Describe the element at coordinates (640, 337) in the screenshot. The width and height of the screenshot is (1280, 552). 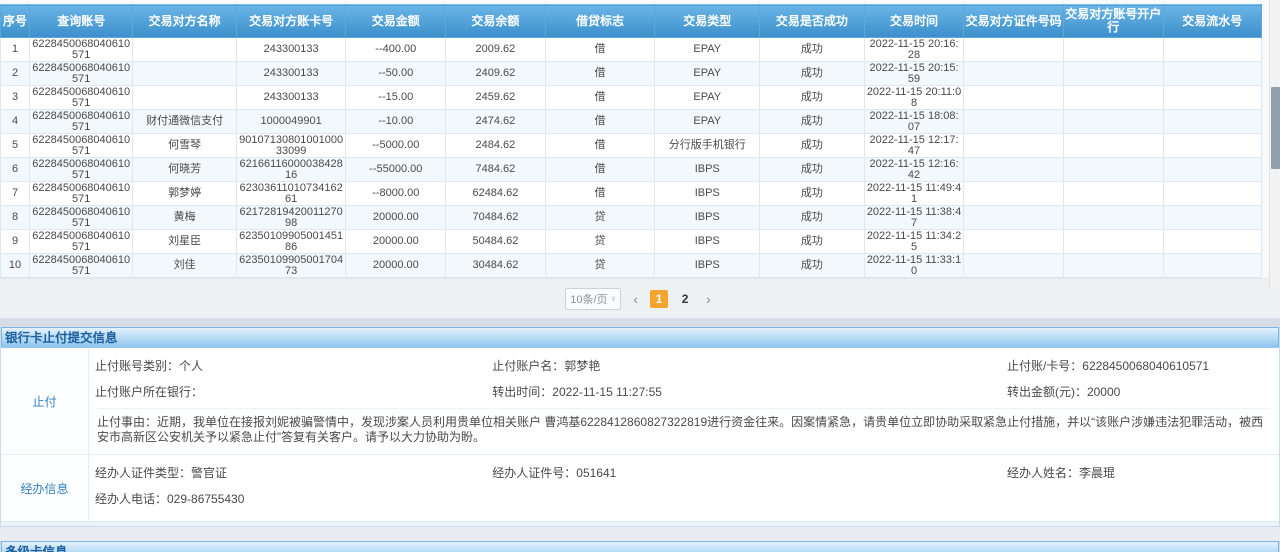
I see `stop-payment-panel-title: 银行卡止付提交信息` at that location.